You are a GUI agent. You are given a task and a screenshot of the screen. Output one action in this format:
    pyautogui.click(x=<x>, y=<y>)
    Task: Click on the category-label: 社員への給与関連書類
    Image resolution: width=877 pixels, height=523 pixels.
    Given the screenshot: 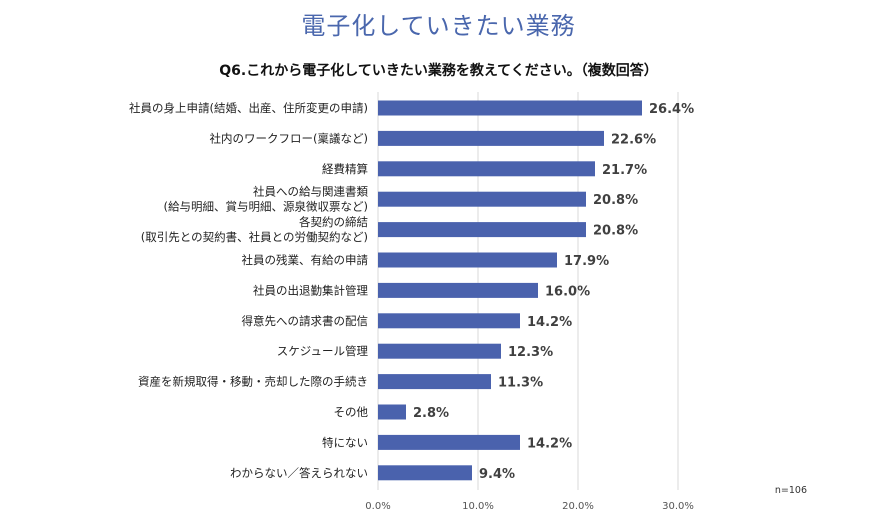 What is the action you would take?
    pyautogui.click(x=310, y=192)
    